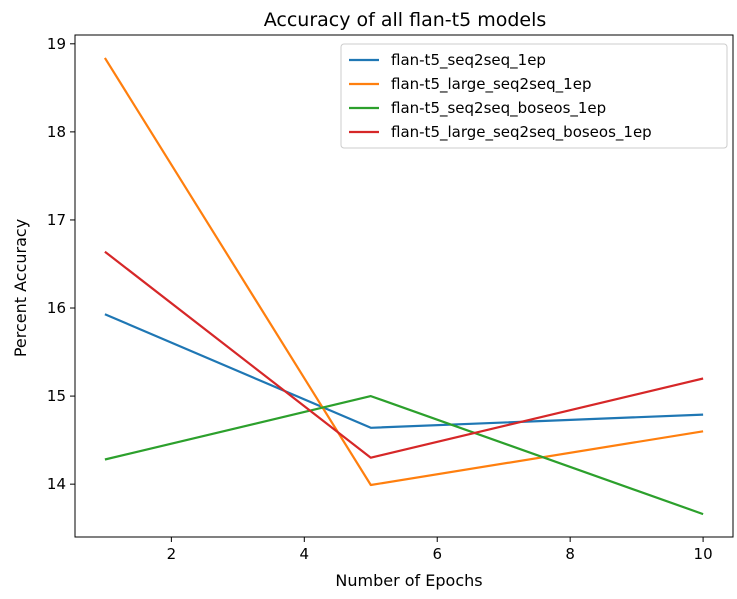  I want to click on legend-entry: flan-t5_large_seq2seq_1ep, so click(491, 84).